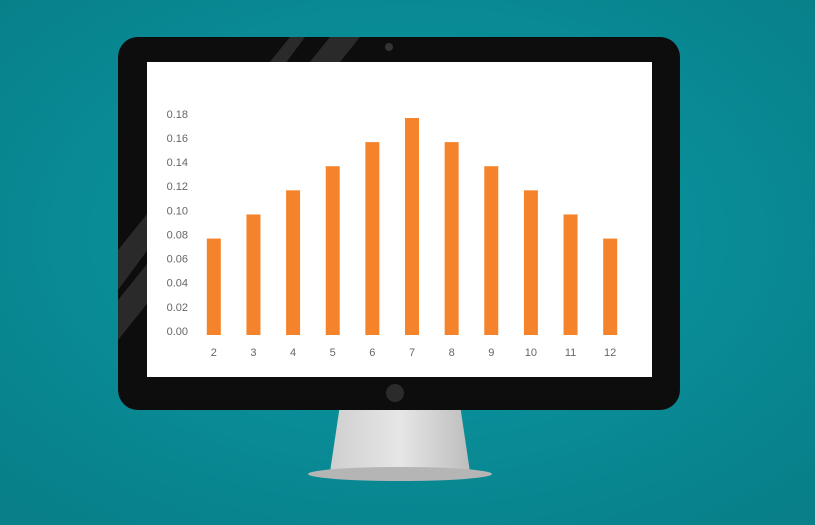  Describe the element at coordinates (177, 332) in the screenshot. I see `y-tick-label: 0.00` at that location.